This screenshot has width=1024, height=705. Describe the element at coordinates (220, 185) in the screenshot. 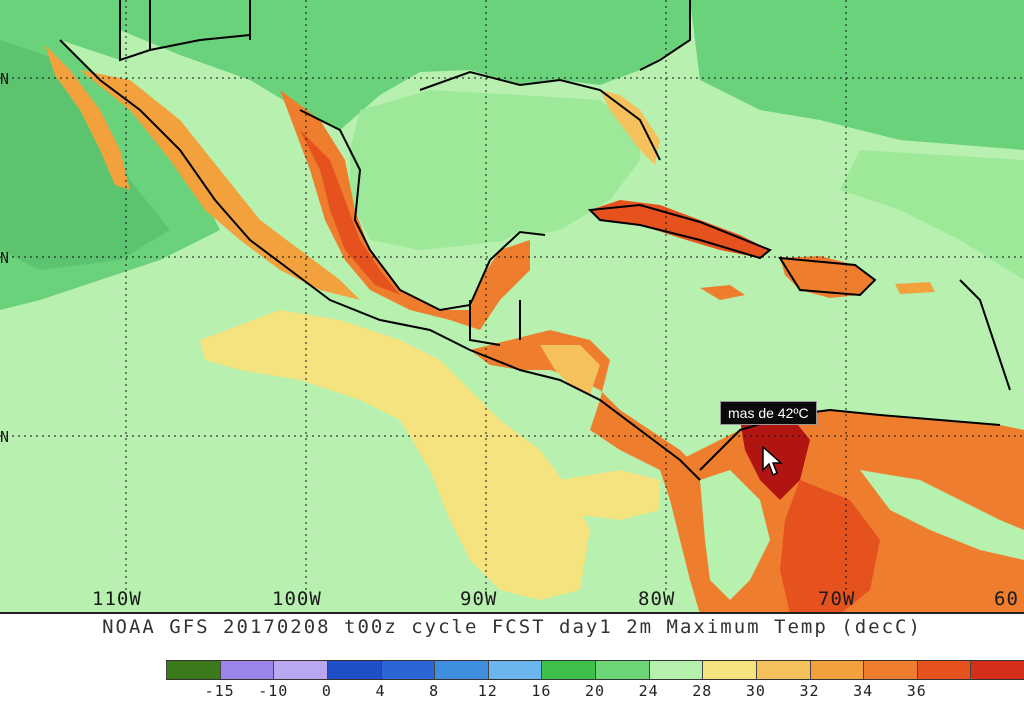

I see `mexico-west-heat` at that location.